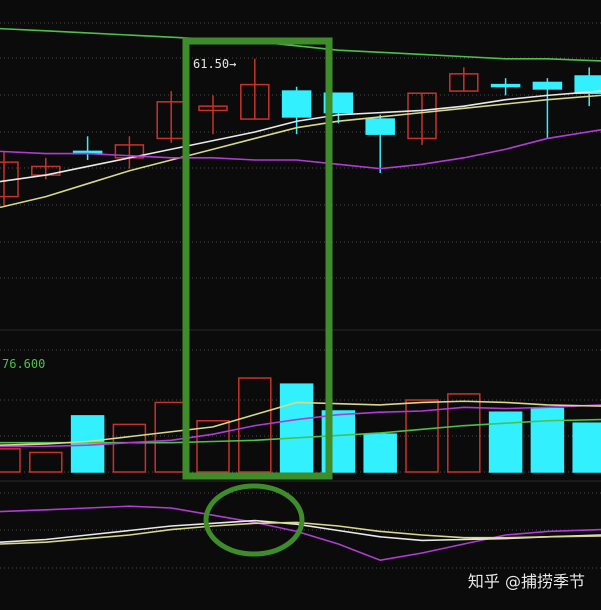  I want to click on watermark: 知乎 @捕捞季节, so click(526, 581).